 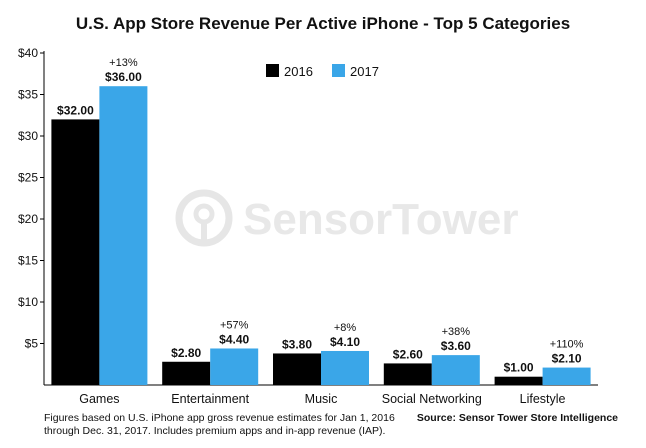 What do you see at coordinates (567, 345) in the screenshot?
I see `growth-label: +110%` at bounding box center [567, 345].